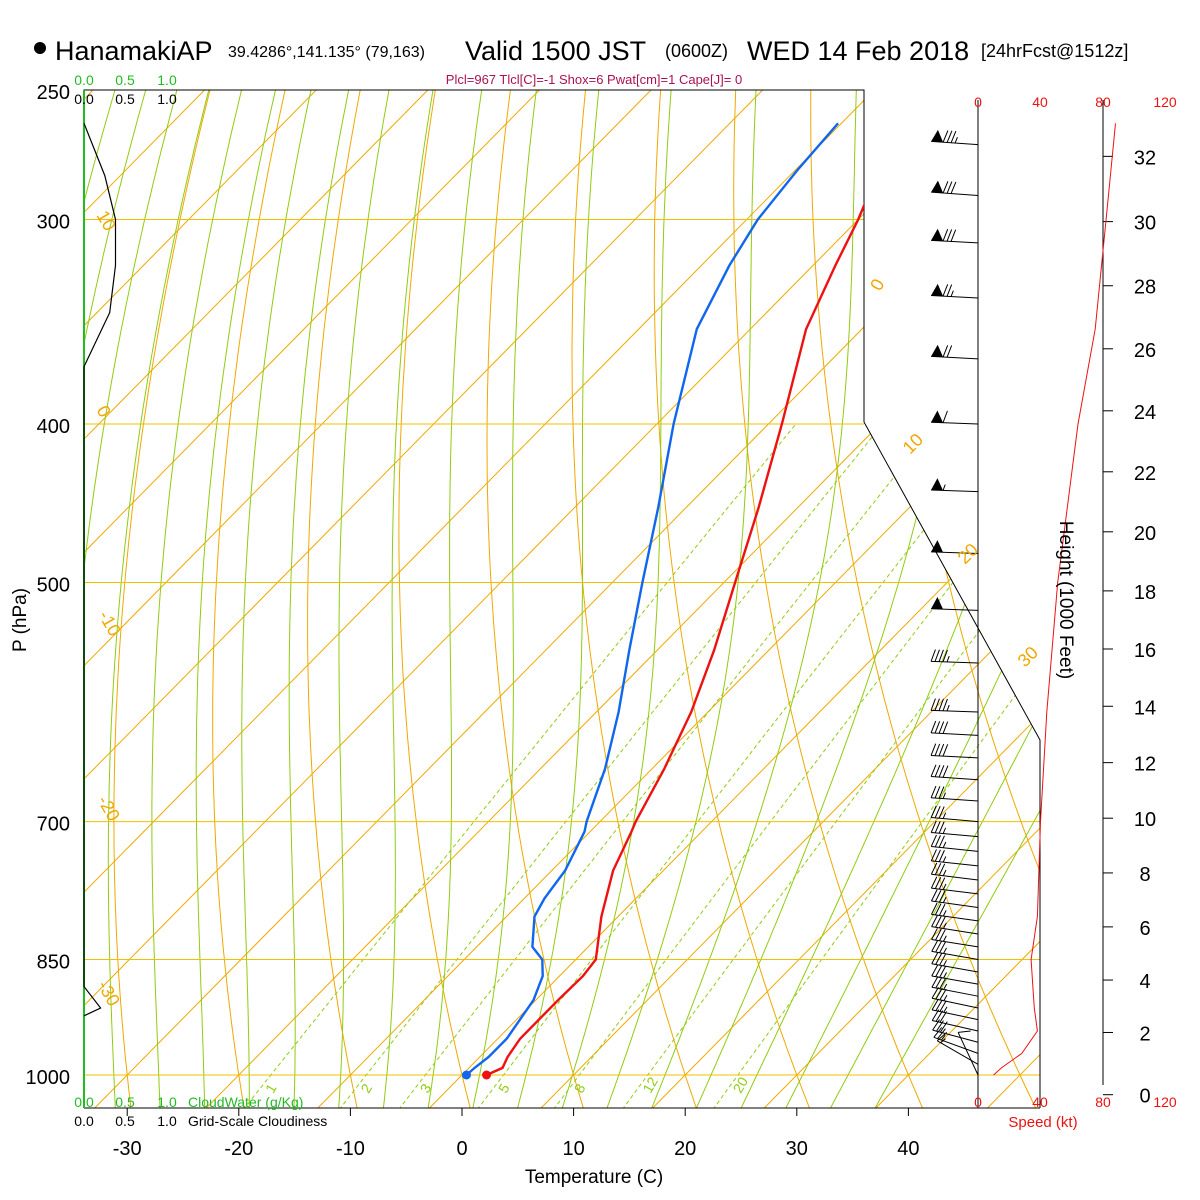 This screenshot has width=1200, height=1200. What do you see at coordinates (48, 1078) in the screenshot?
I see `pressure-tick-label: 1000` at bounding box center [48, 1078].